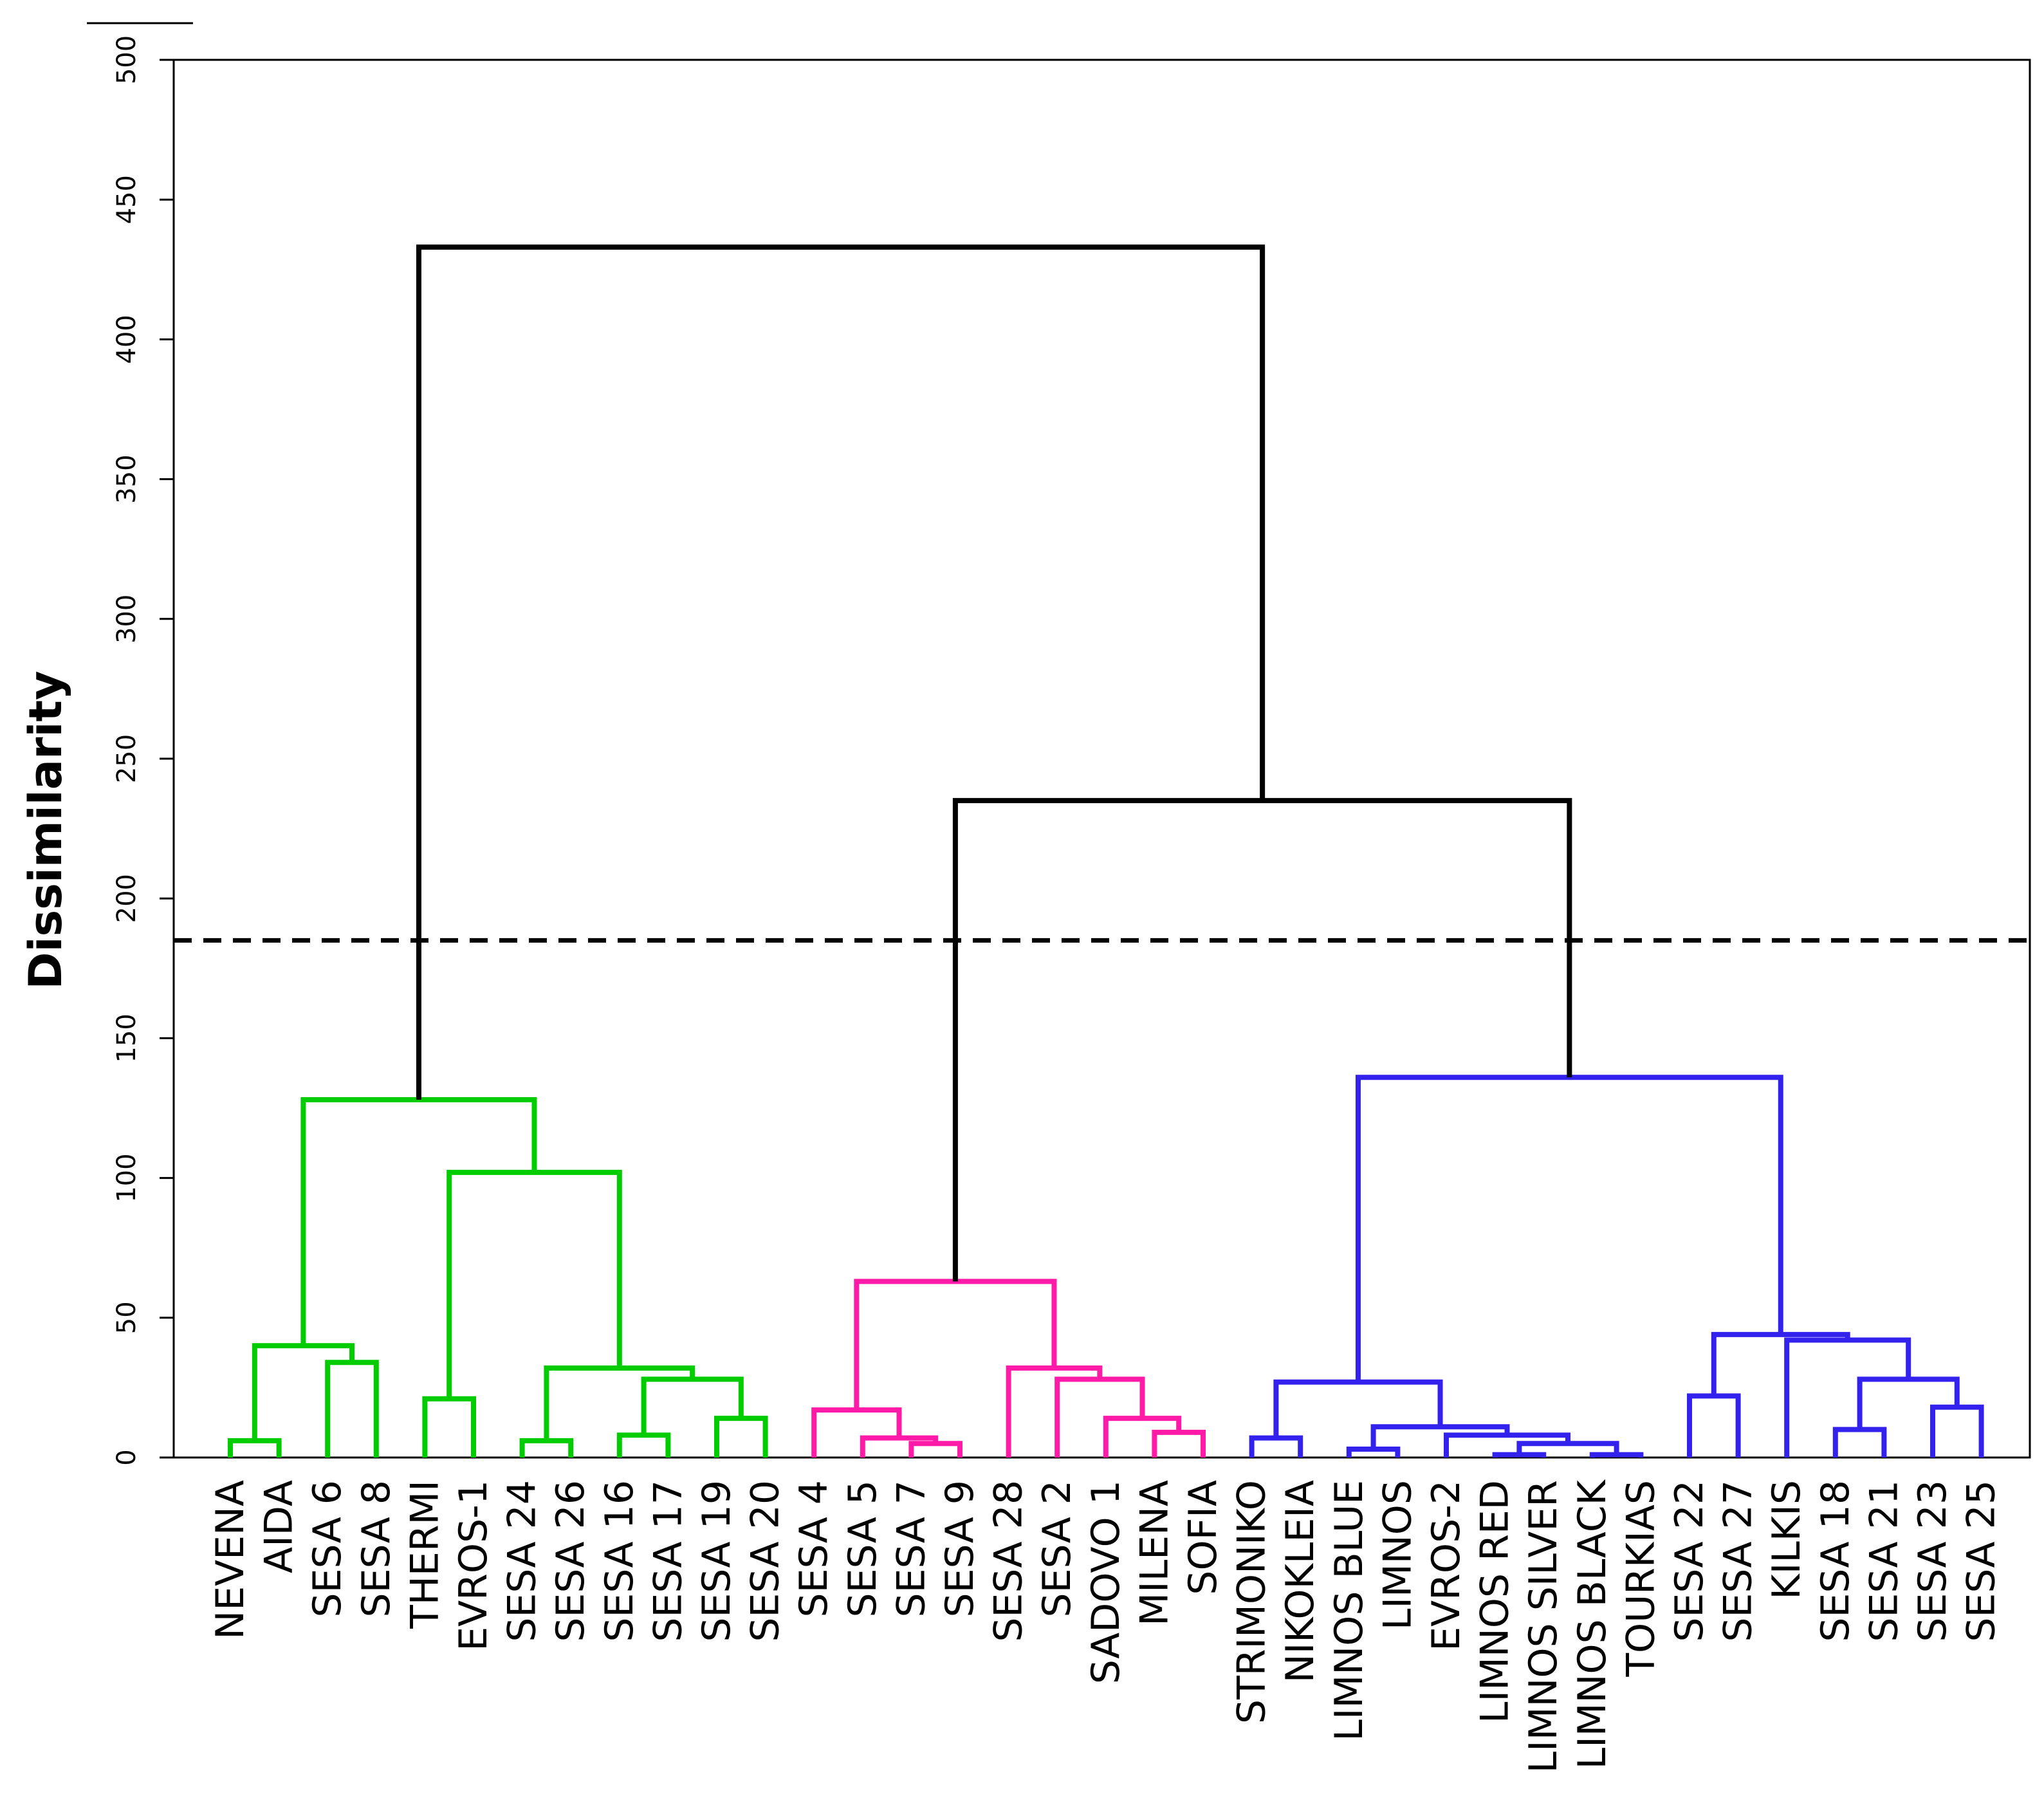  I want to click on leaf-label: SESA 19, so click(716, 1561).